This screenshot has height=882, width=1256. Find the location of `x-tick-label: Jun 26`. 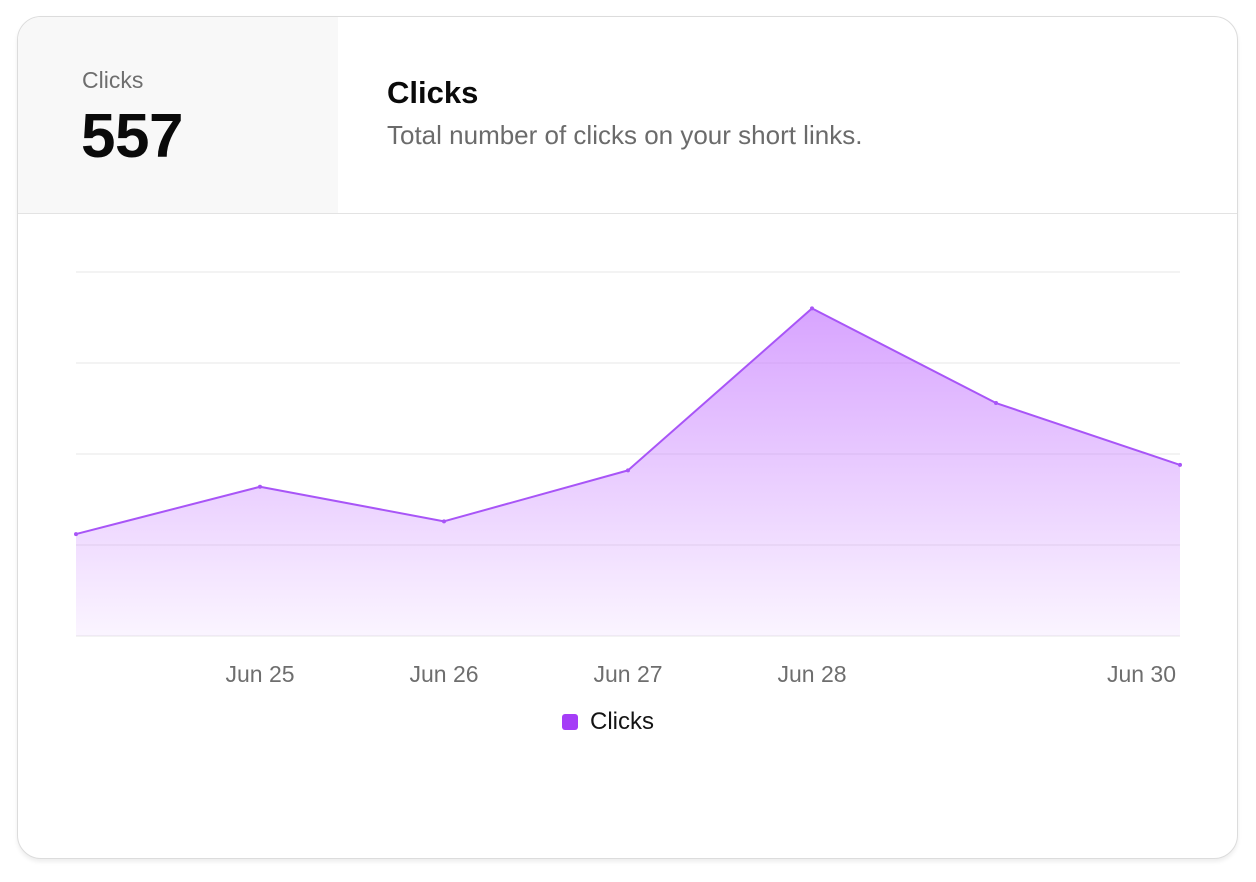

x-tick-label: Jun 26 is located at coordinates (443, 674).